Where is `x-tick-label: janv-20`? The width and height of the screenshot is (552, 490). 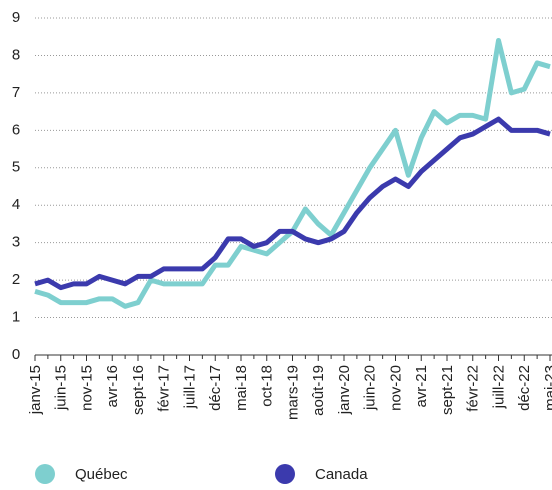
x-tick-label: janv-20 is located at coordinates (344, 390).